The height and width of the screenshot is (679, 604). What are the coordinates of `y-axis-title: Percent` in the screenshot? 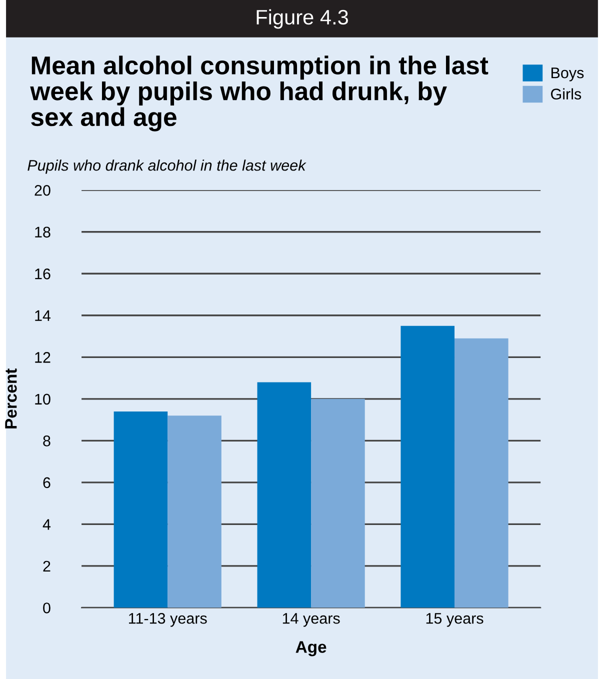 It's located at (11, 398).